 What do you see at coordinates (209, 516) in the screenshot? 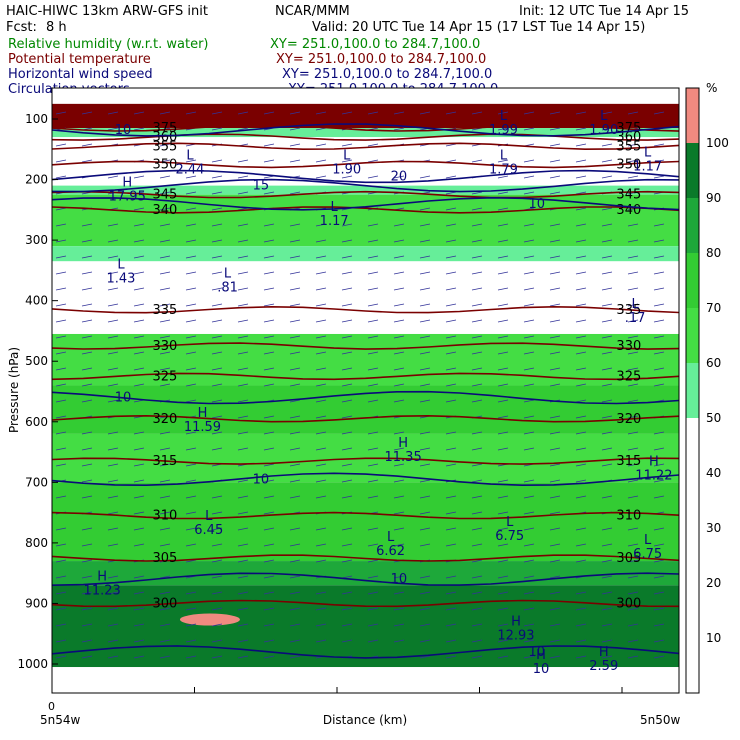
I see `extremum-kind: L` at bounding box center [209, 516].